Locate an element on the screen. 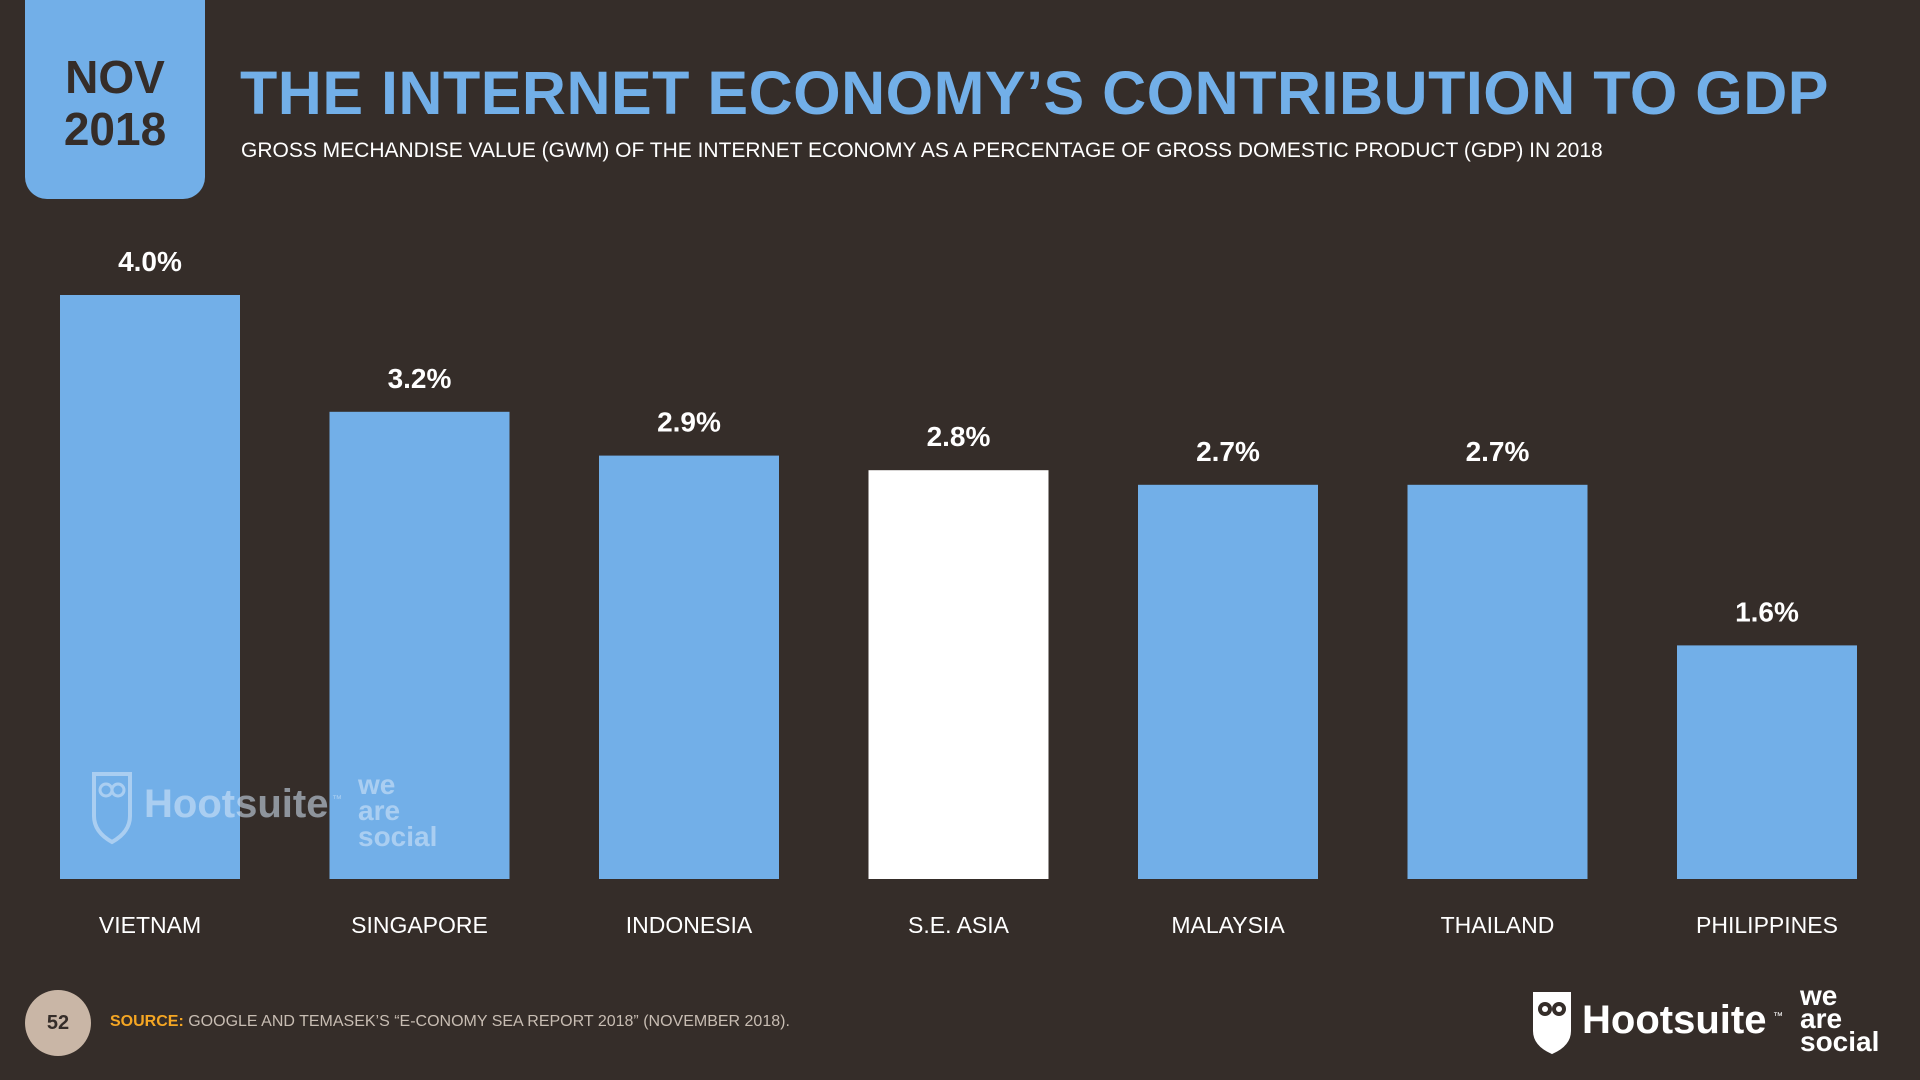 The height and width of the screenshot is (1080, 1920). date-badge: NOV 2018 is located at coordinates (115, 99).